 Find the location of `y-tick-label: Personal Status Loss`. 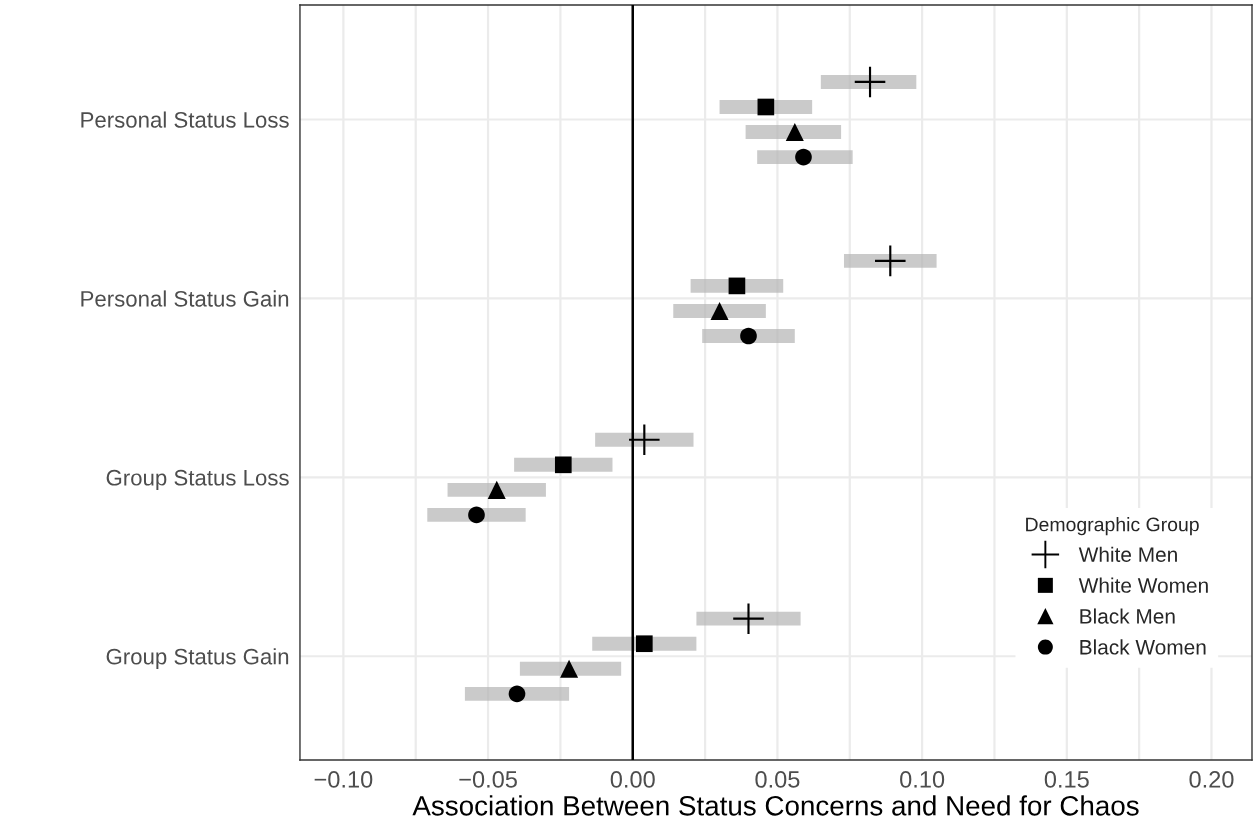

y-tick-label: Personal Status Loss is located at coordinates (185, 119).